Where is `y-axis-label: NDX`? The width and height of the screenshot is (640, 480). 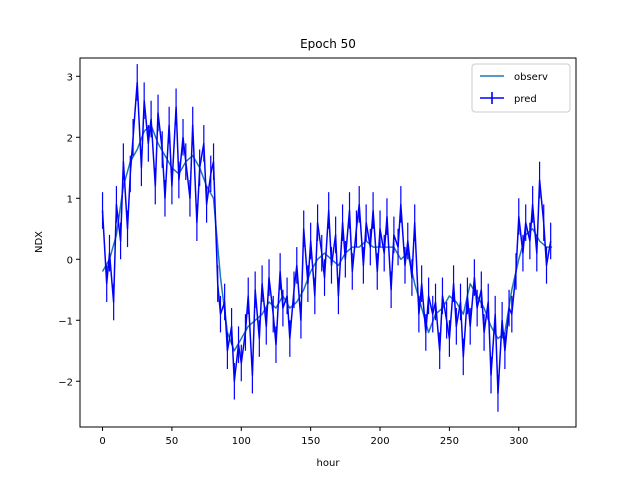
y-axis-label: NDX is located at coordinates (39, 242).